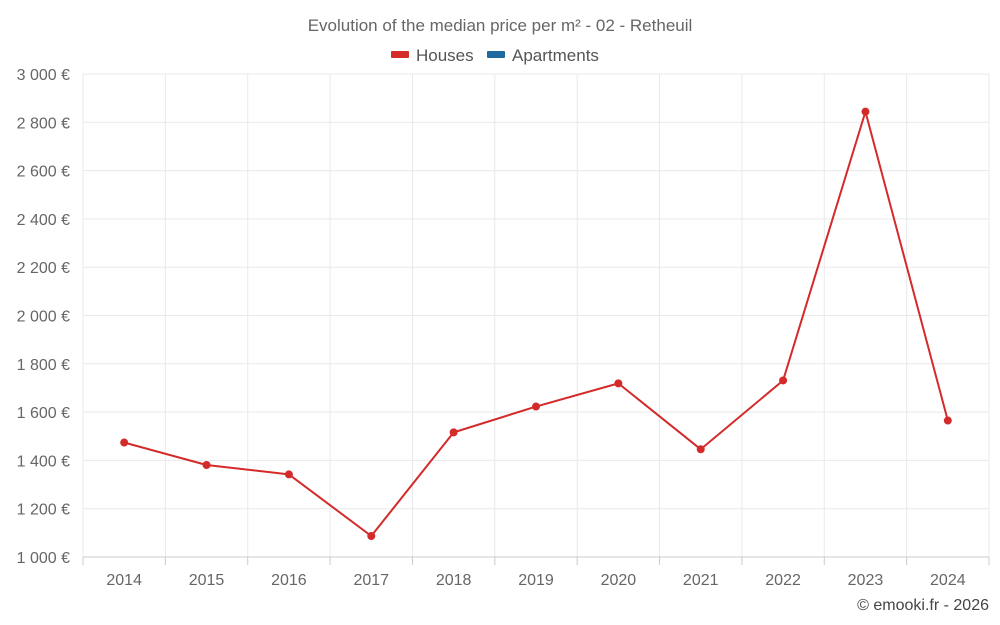  I want to click on x-tick-label: 2024, so click(948, 580).